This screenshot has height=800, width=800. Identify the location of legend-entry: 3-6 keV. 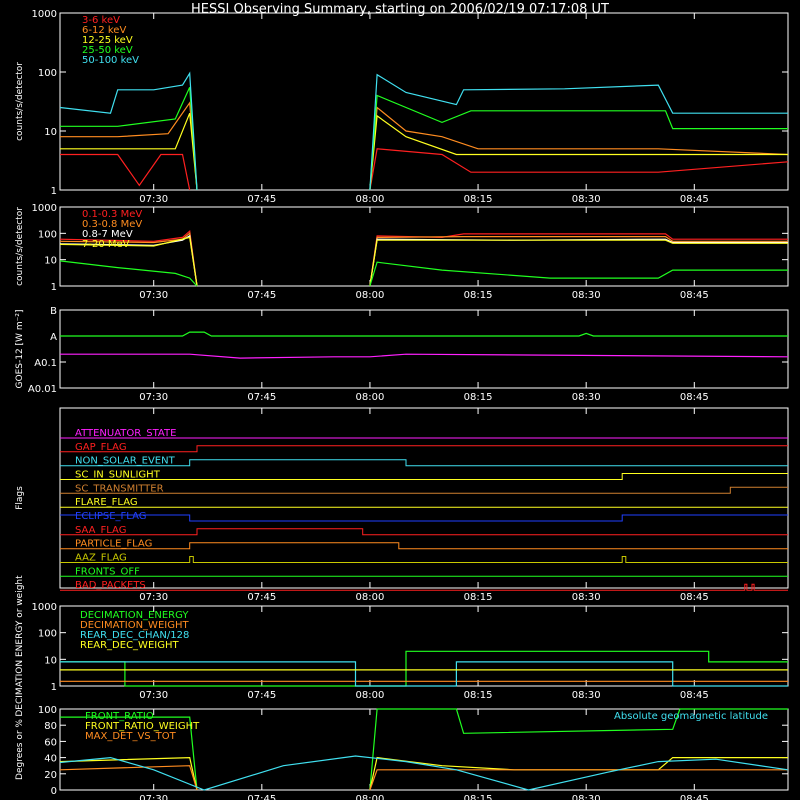
(101, 20).